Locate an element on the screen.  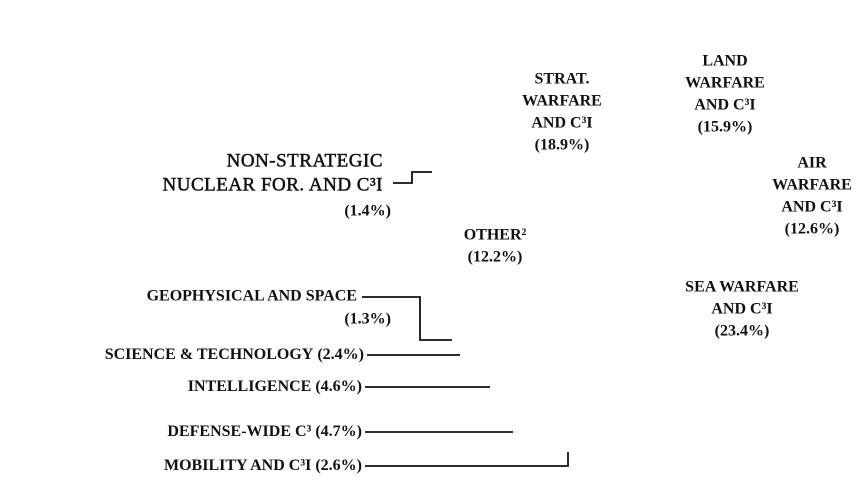
slice-label: NUCLEAR FOR. AND C³I is located at coordinates (273, 184).